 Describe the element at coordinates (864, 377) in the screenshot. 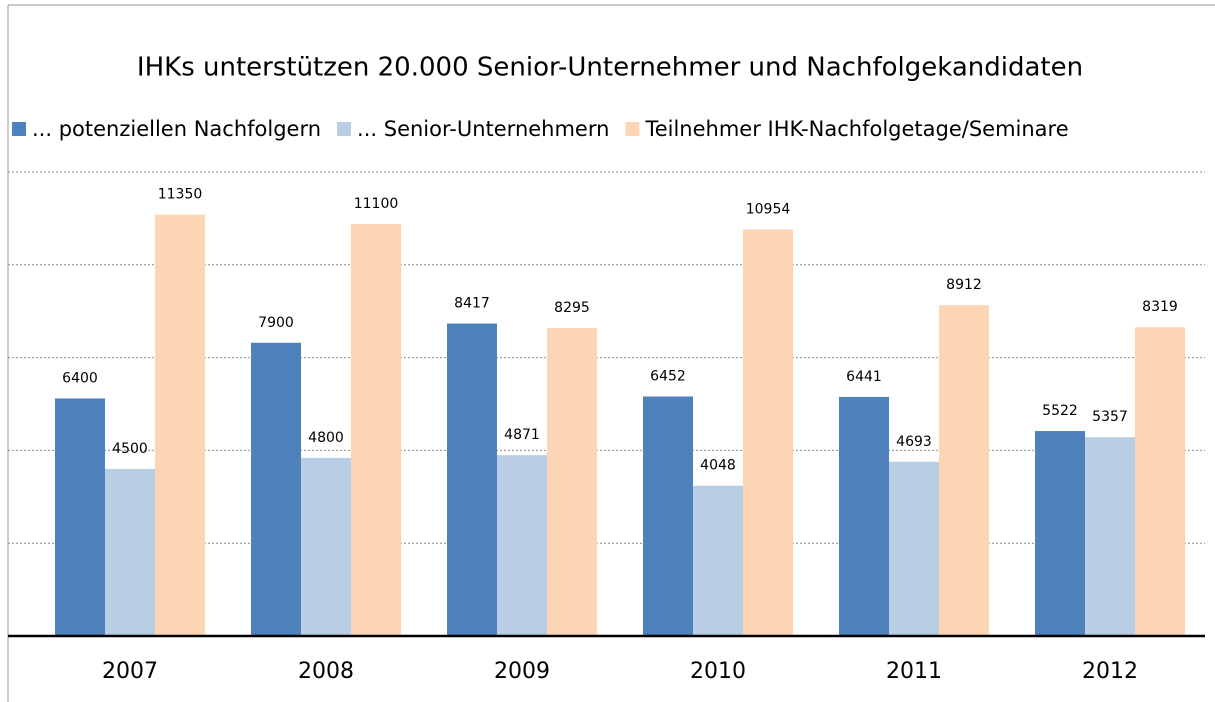

I see `data-label: 6441` at that location.